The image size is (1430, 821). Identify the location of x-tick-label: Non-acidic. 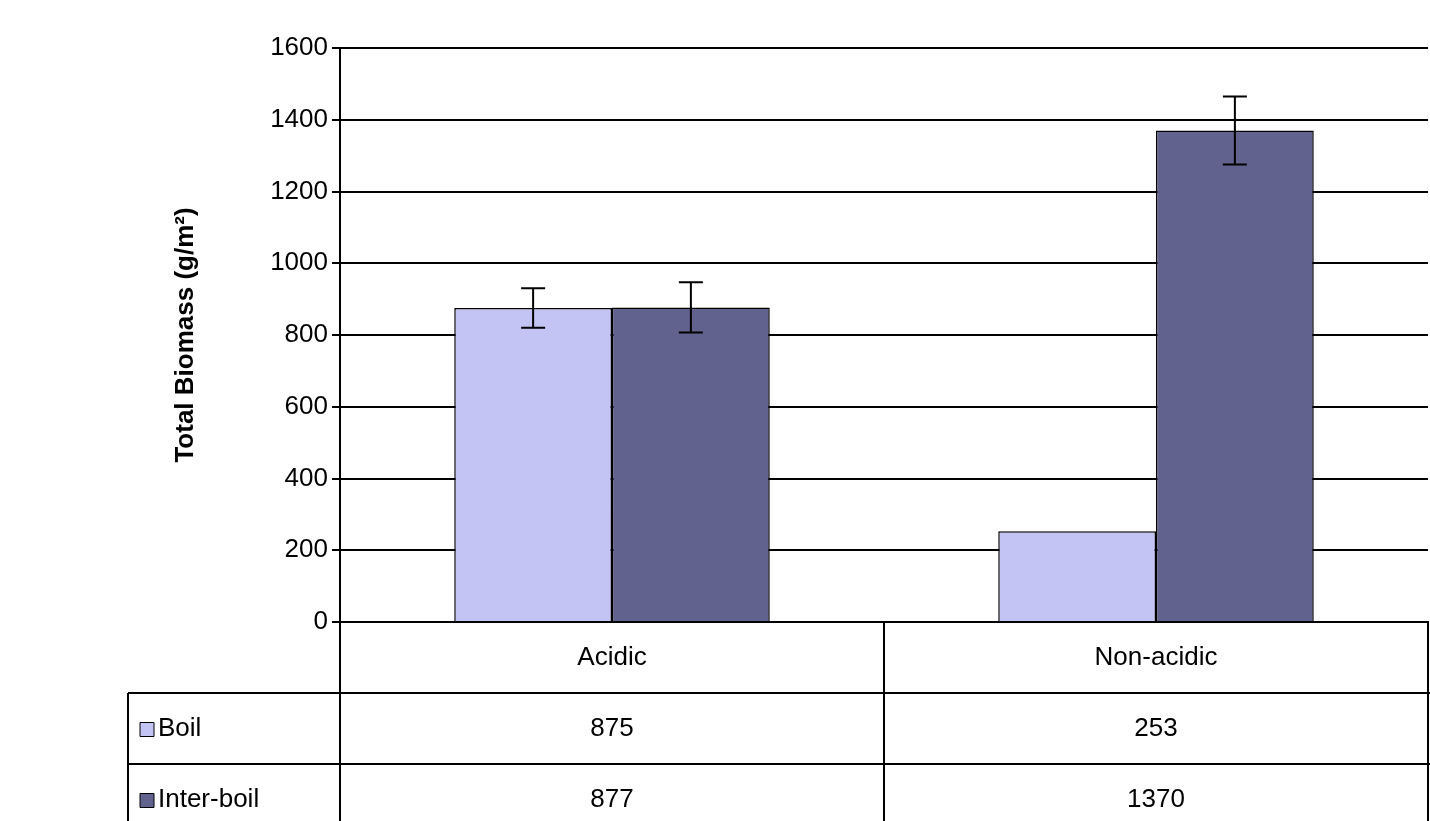
(1156, 655).